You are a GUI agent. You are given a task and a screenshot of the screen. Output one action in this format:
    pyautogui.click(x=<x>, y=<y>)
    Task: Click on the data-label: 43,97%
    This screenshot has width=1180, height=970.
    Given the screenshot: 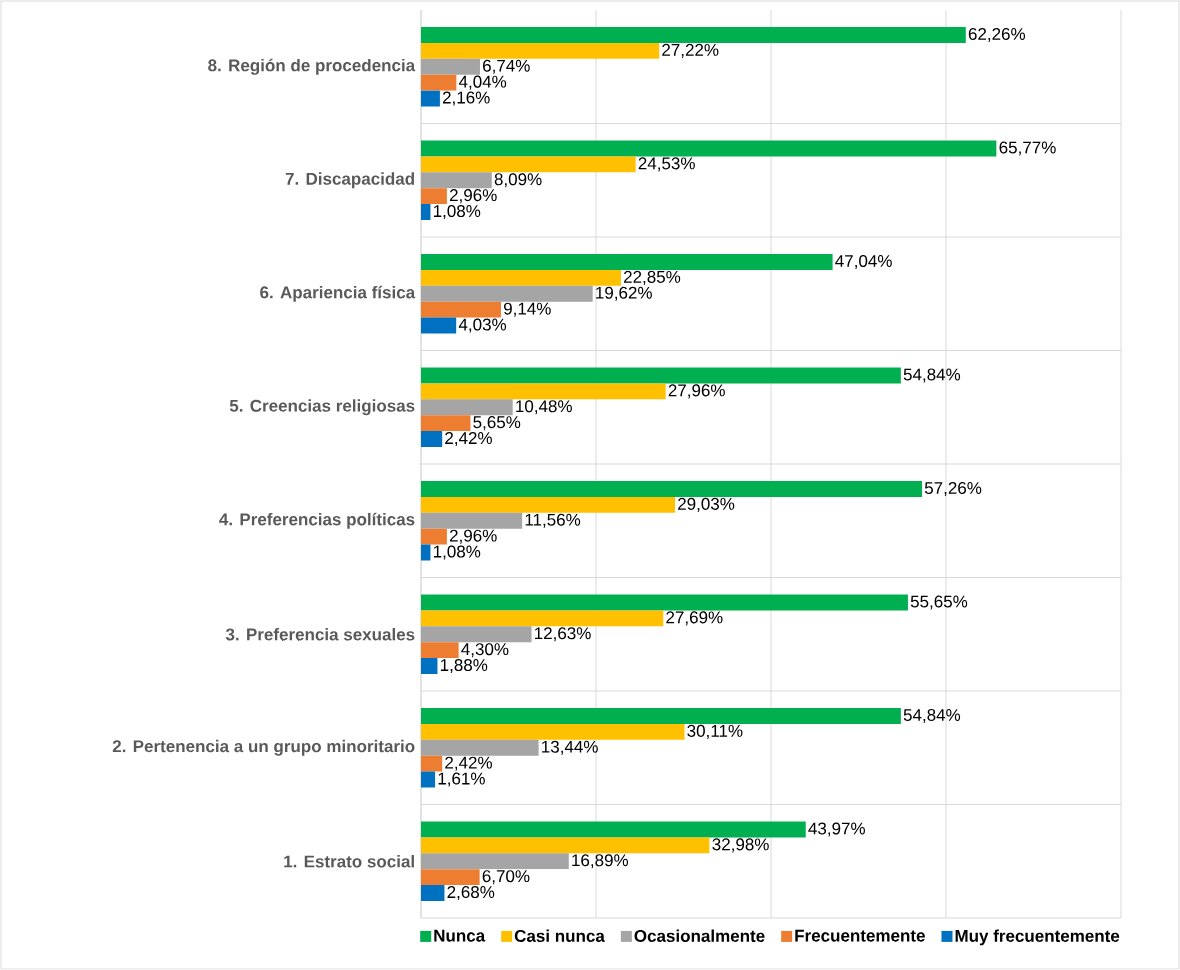 What is the action you would take?
    pyautogui.click(x=836, y=829)
    